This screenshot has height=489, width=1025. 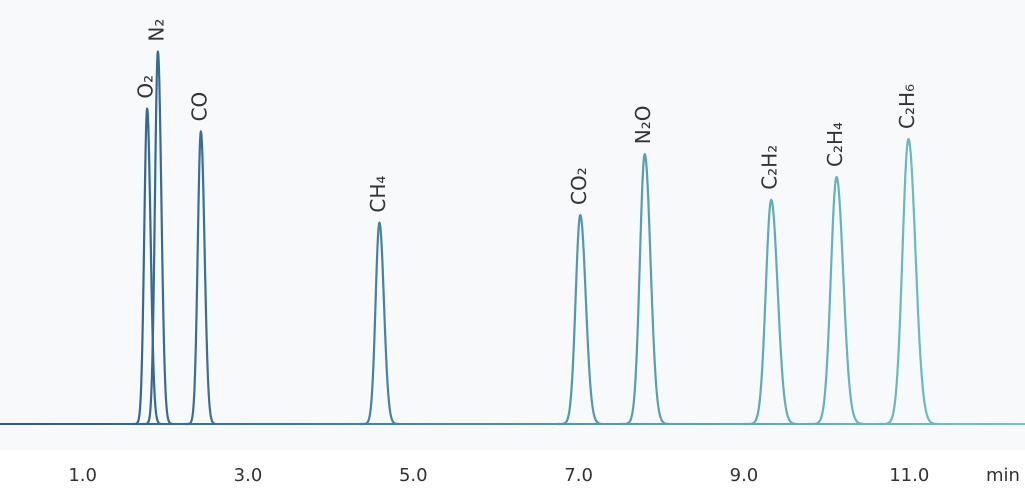 What do you see at coordinates (82, 475) in the screenshot?
I see `x-tick-label: 1.0` at bounding box center [82, 475].